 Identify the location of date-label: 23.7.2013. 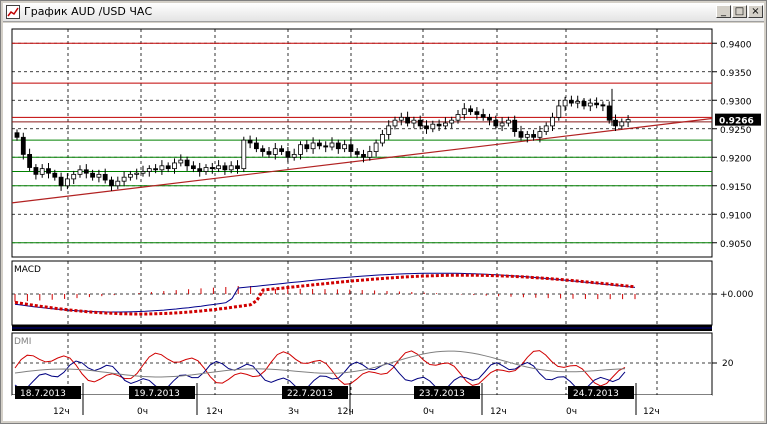
(442, 394).